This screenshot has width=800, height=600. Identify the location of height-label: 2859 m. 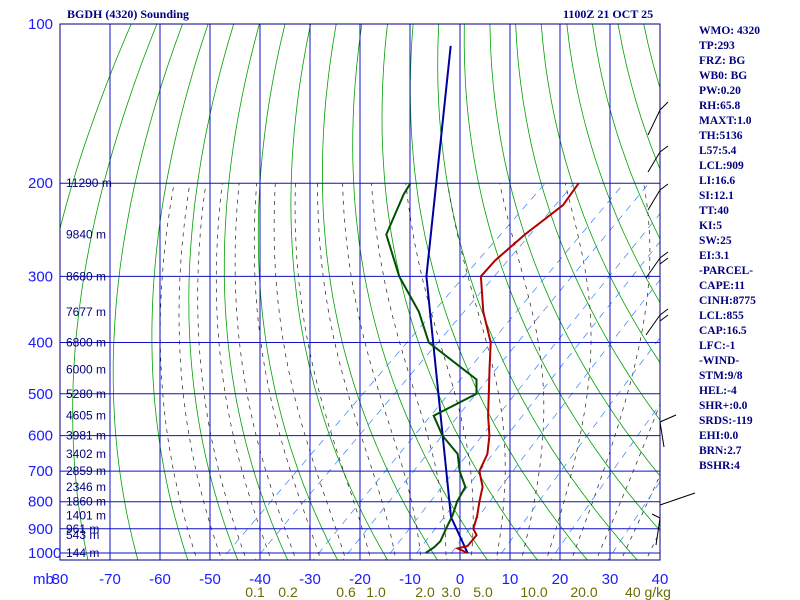
(86, 471).